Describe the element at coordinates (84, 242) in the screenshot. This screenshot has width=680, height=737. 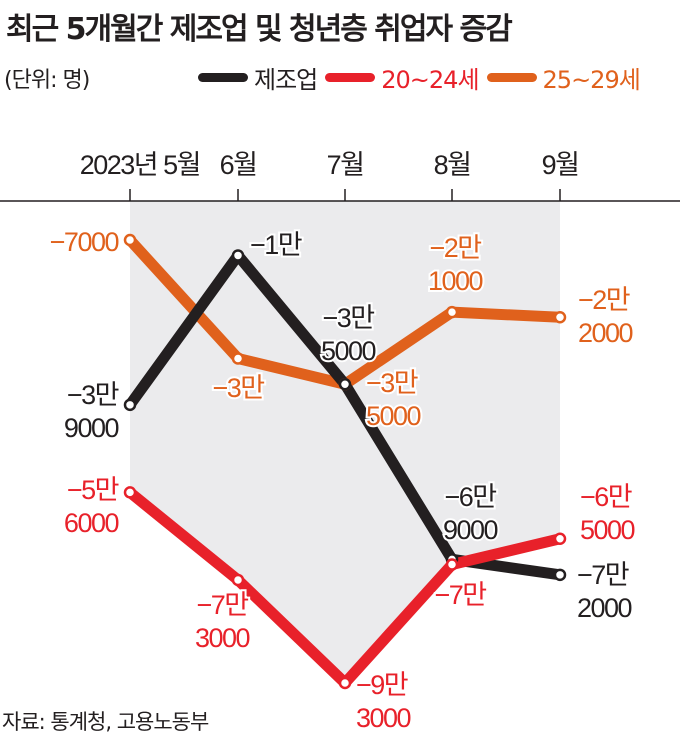
I see `data-label: −7000` at that location.